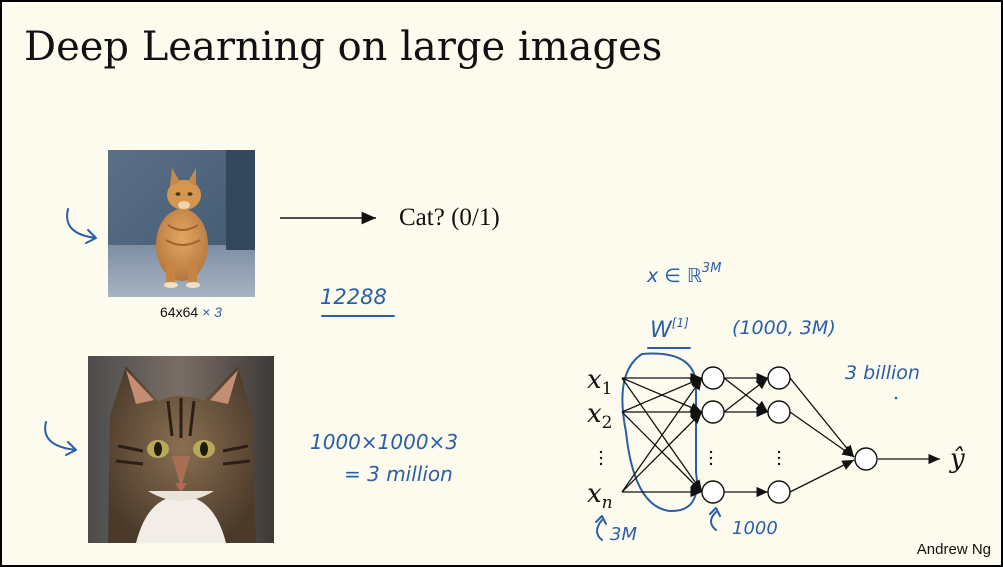 The height and width of the screenshot is (567, 1003). Describe the element at coordinates (212, 312) in the screenshot. I see `channel-annotation: × 3` at that location.